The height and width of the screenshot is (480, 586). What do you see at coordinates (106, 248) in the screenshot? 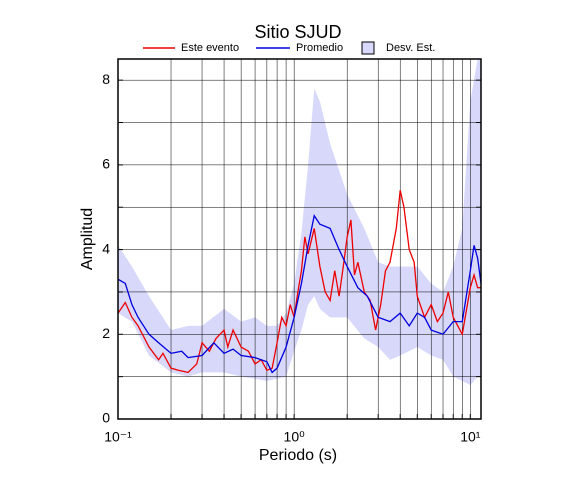
I see `y-tick-label: 4` at bounding box center [106, 248].